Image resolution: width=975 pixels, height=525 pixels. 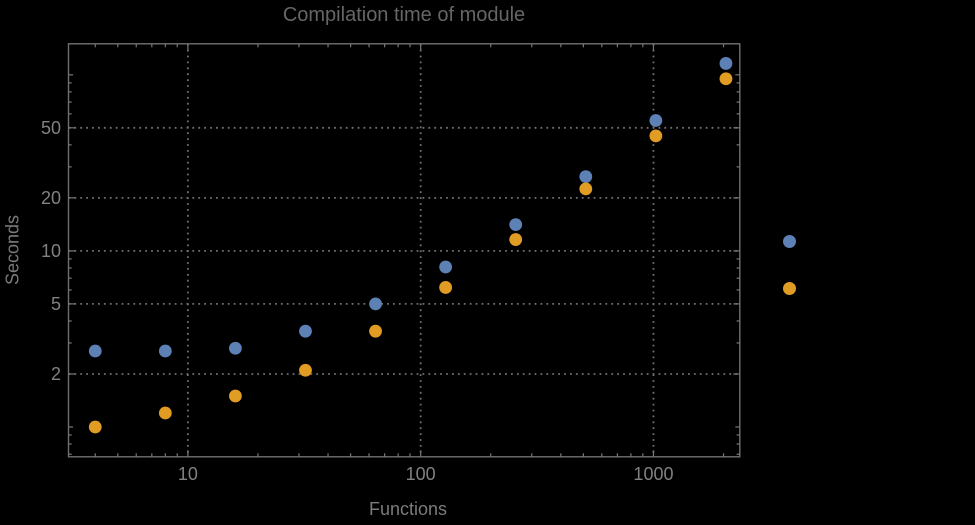 I want to click on data-point-orange-x2048, so click(x=726, y=79).